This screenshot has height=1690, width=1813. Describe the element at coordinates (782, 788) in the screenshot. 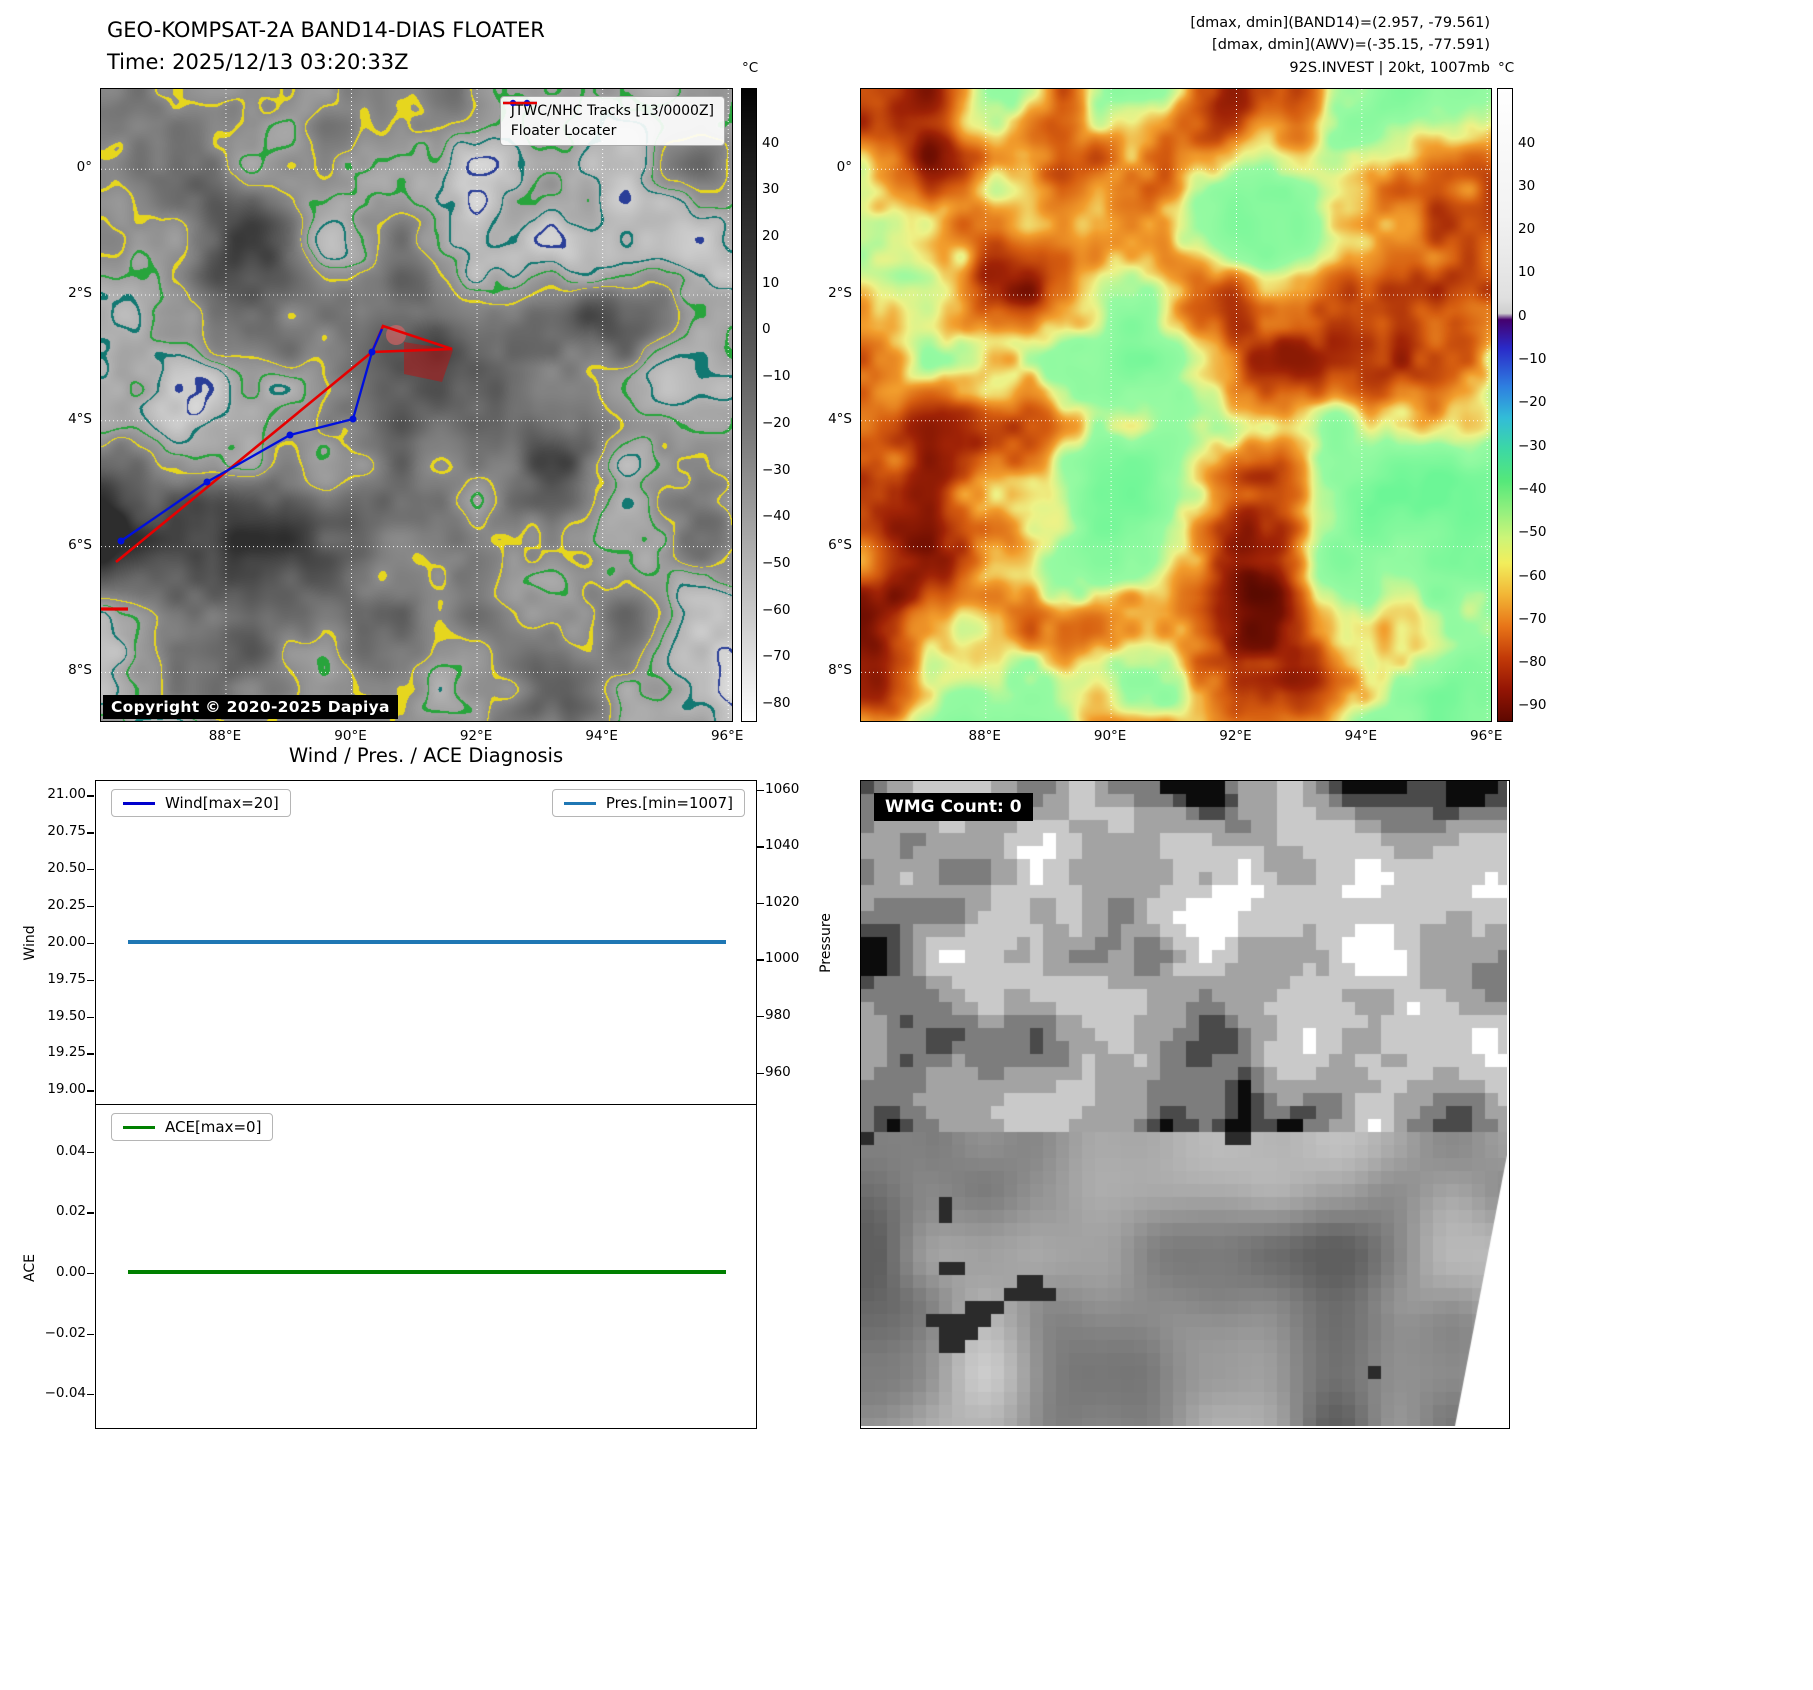

I see `pressure-tick: 1060` at that location.